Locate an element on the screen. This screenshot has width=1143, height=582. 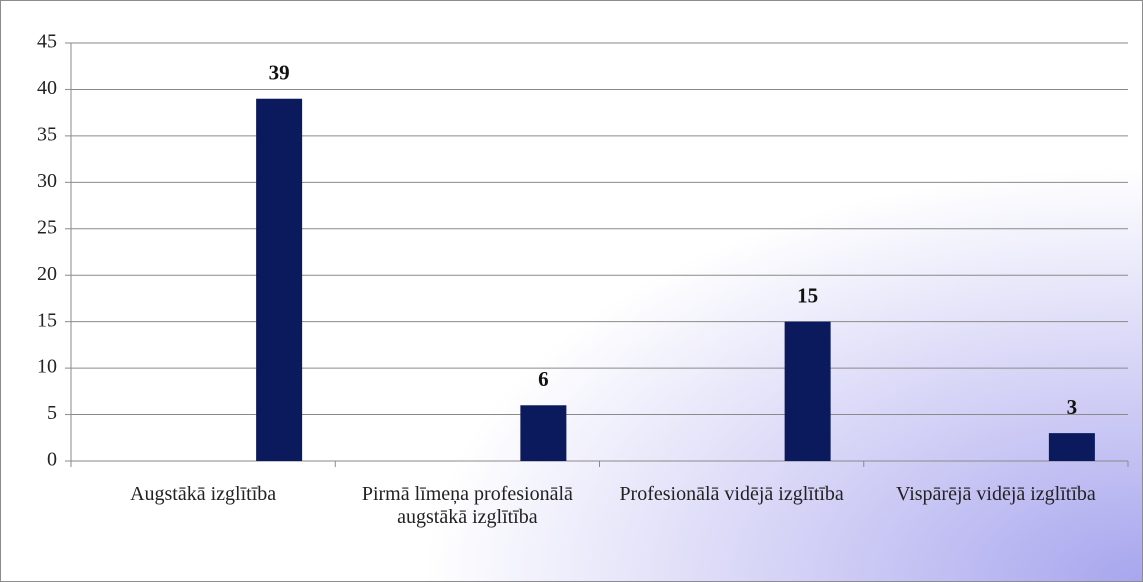
y-tick-label: 30 is located at coordinates (47, 181).